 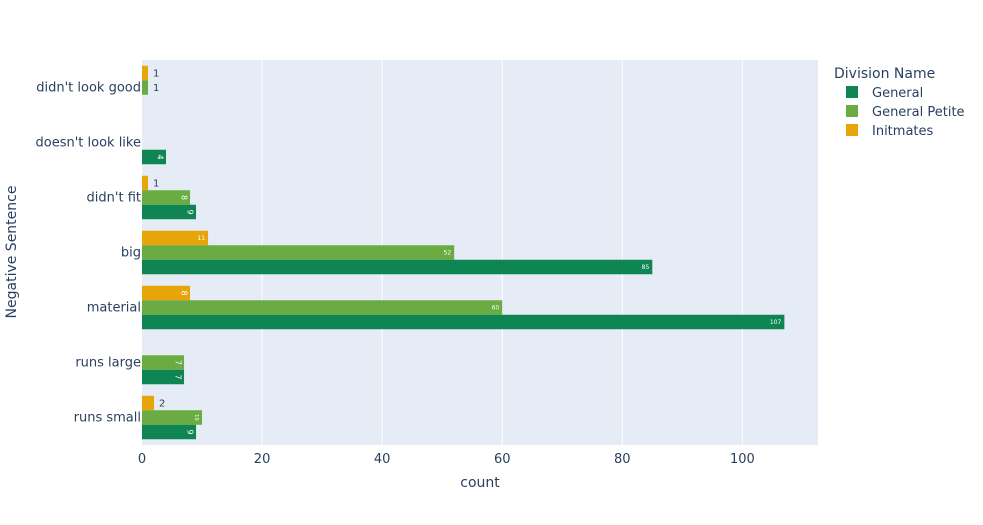 I want to click on x-tick-label: 20, so click(x=262, y=459).